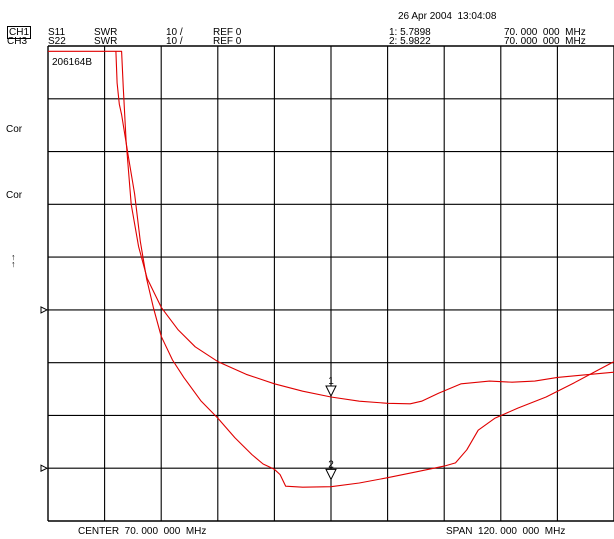 The height and width of the screenshot is (539, 614). Describe the element at coordinates (142, 531) in the screenshot. I see `center-frequency: CENTER 70. 000 000 MHz` at that location.